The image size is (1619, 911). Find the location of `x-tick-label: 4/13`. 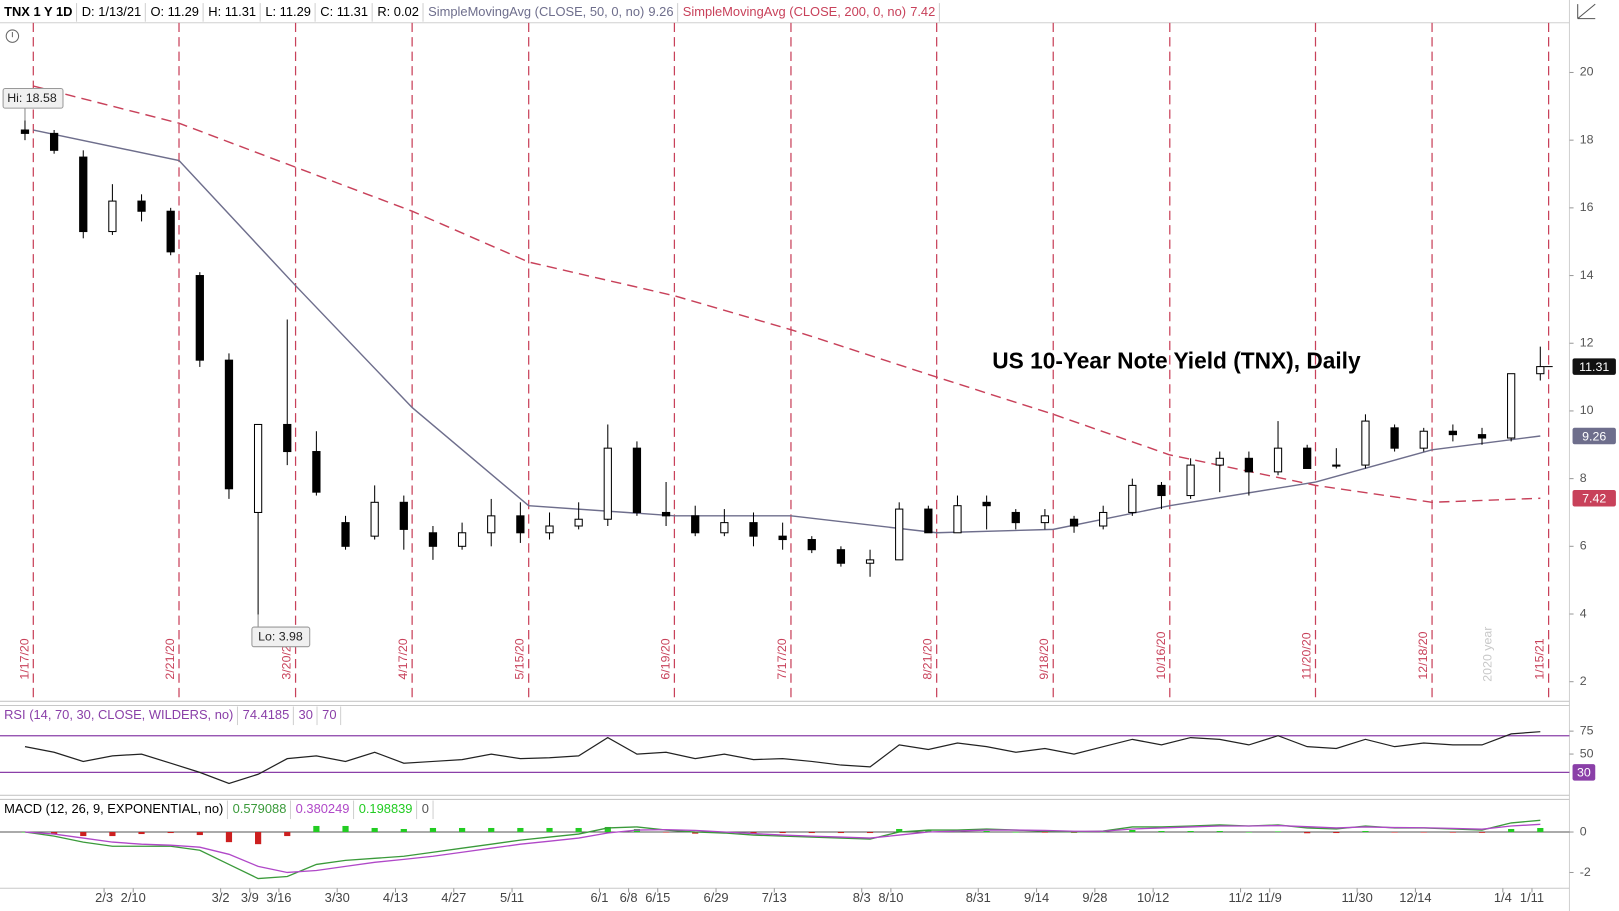

x-tick-label: 4/13 is located at coordinates (395, 897).